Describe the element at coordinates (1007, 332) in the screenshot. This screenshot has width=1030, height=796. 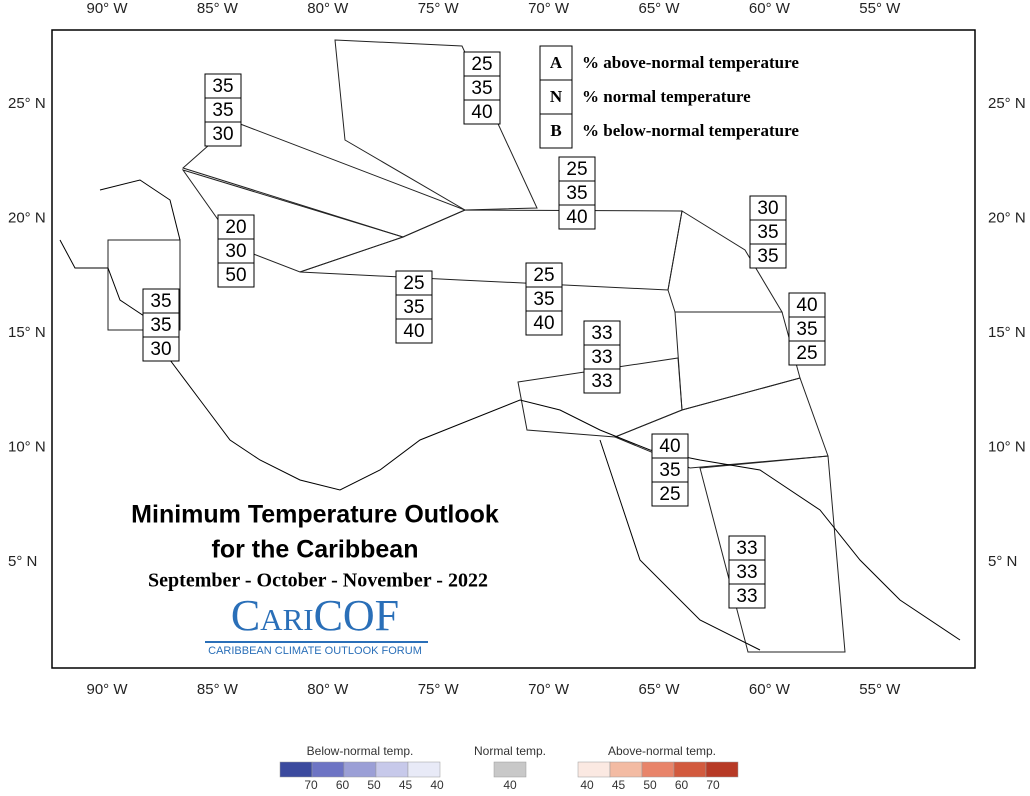
I see `lat-label: 15° N` at that location.